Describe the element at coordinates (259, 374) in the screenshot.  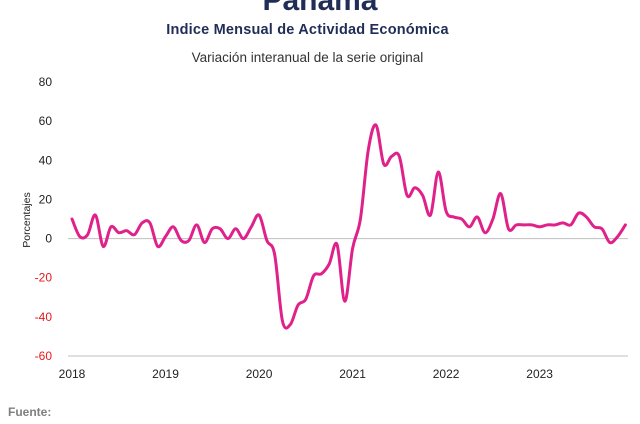
I see `x-tick-label: 2020` at that location.